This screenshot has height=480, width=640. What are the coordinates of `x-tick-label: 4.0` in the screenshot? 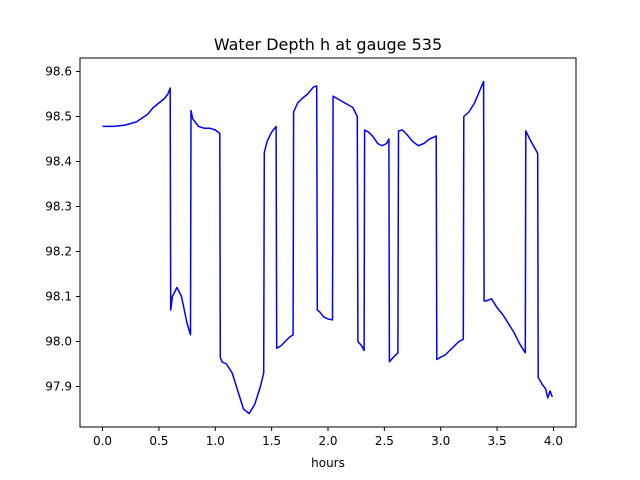 It's located at (553, 441).